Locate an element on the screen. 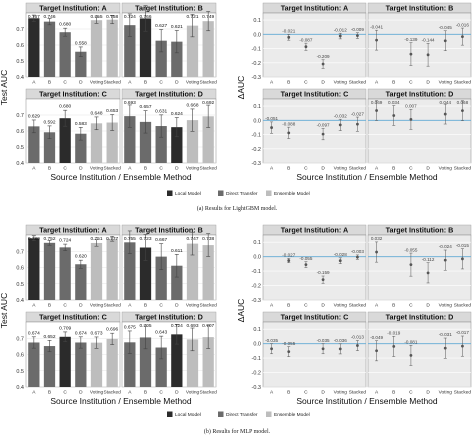  data-label: -0.027 is located at coordinates (288, 255).